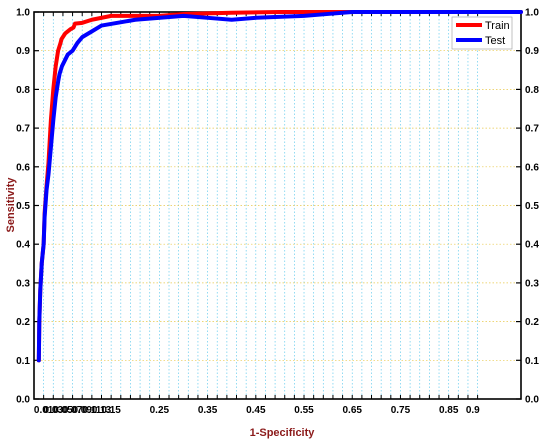 The image size is (550, 441). I want to click on y-tick-label-right-7: 0.7, so click(532, 129).